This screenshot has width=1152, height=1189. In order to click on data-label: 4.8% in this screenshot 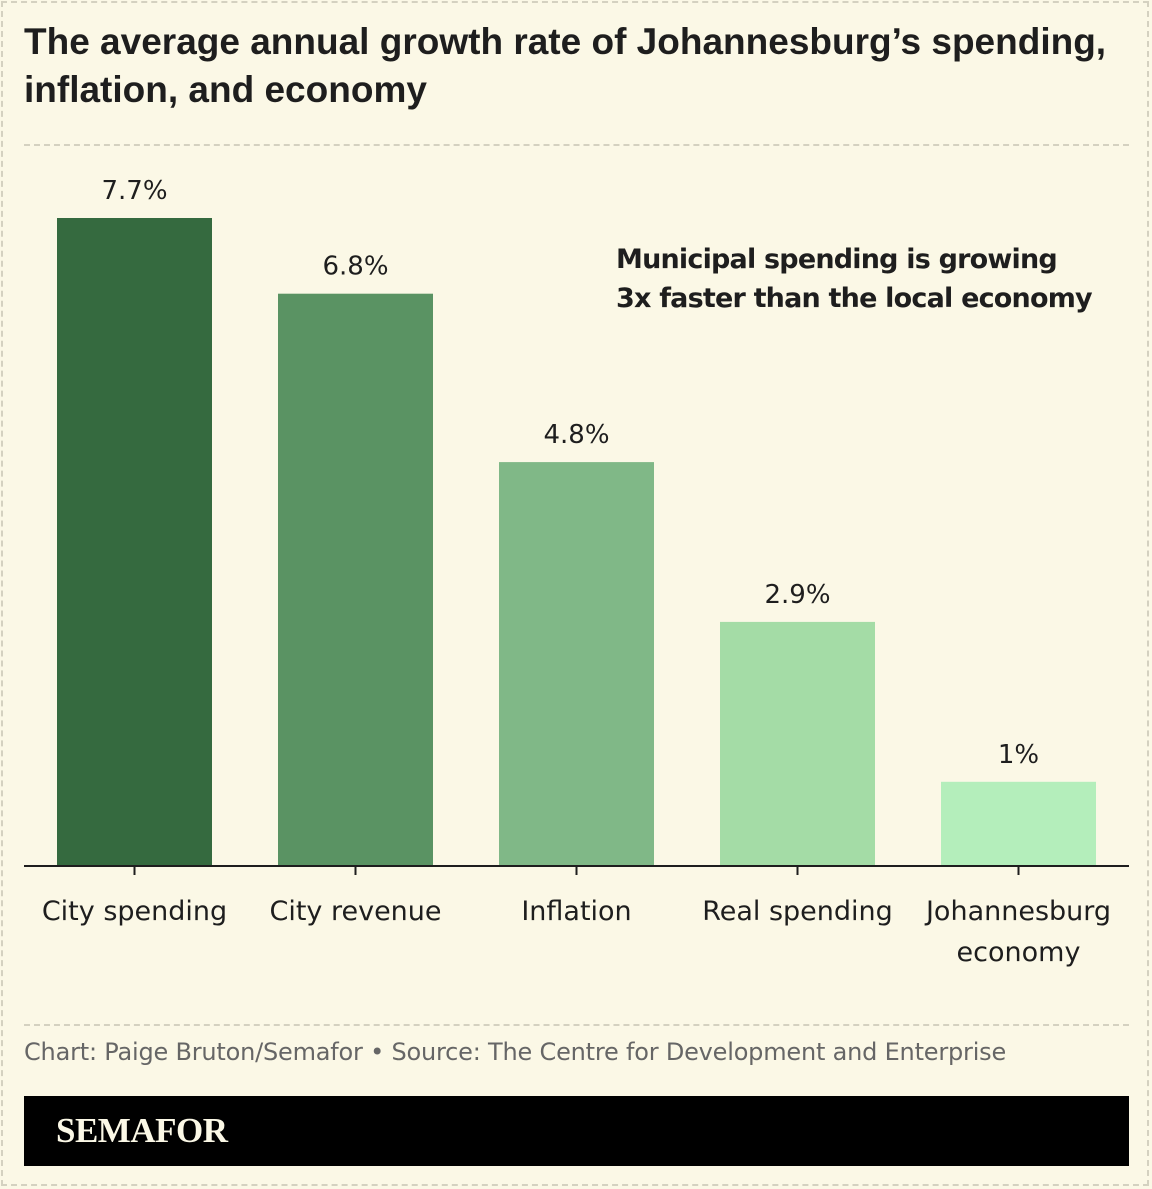, I will do `click(576, 435)`.